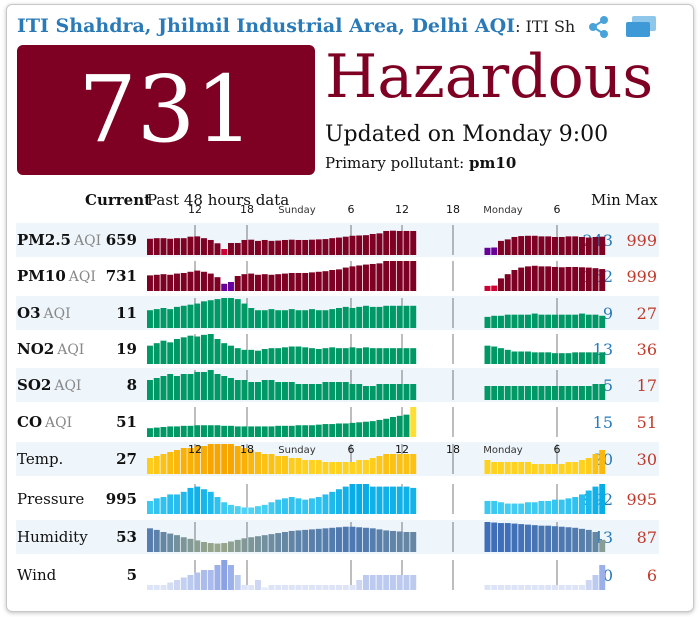  Describe the element at coordinates (599, 27) in the screenshot. I see `share-icon` at that location.